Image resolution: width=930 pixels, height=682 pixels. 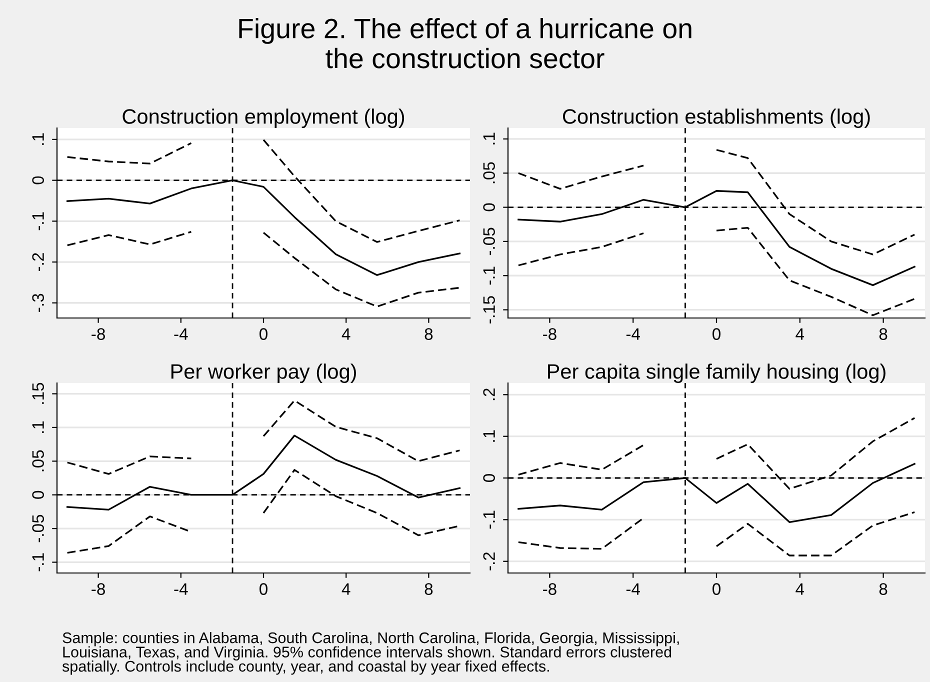 What do you see at coordinates (370, 653) in the screenshot?
I see `text: Sample: counties in Alabama, South Carolina, North Carolina, Florida, Georgia, Mississippi, Louisiana, Texas, and Virginia. 95% confidence intervals shown. Standard errors clustered spatially. Controls include county, year, and coastal by year fixed effects.` at bounding box center [370, 653].